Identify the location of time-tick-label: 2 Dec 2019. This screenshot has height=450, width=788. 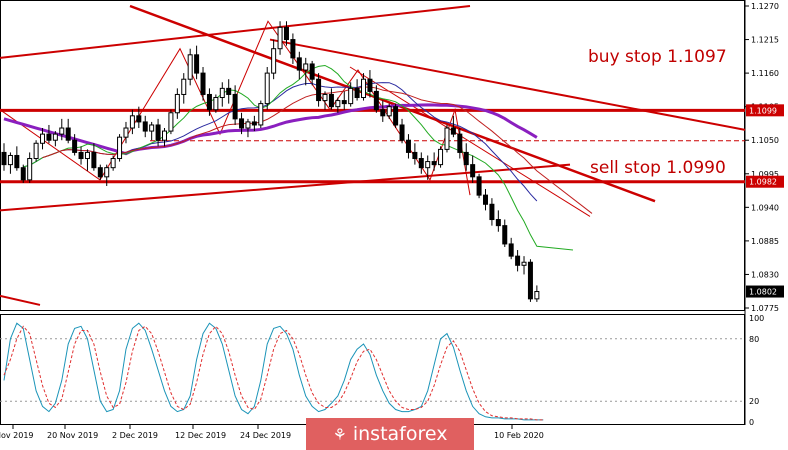
(135, 435).